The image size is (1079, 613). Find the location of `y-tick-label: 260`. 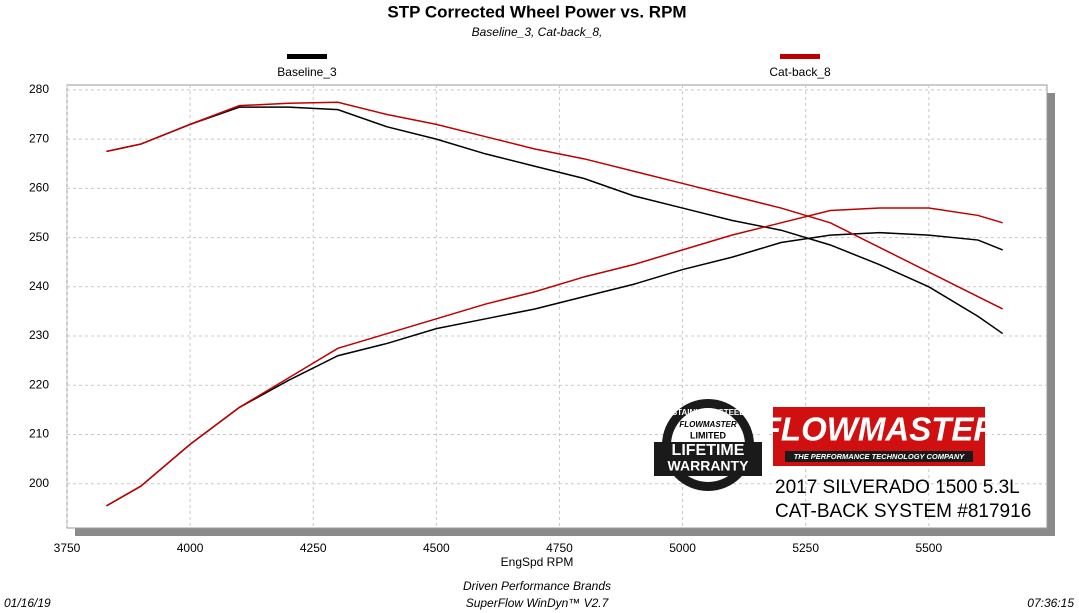

y-tick-label: 260 is located at coordinates (39, 188).